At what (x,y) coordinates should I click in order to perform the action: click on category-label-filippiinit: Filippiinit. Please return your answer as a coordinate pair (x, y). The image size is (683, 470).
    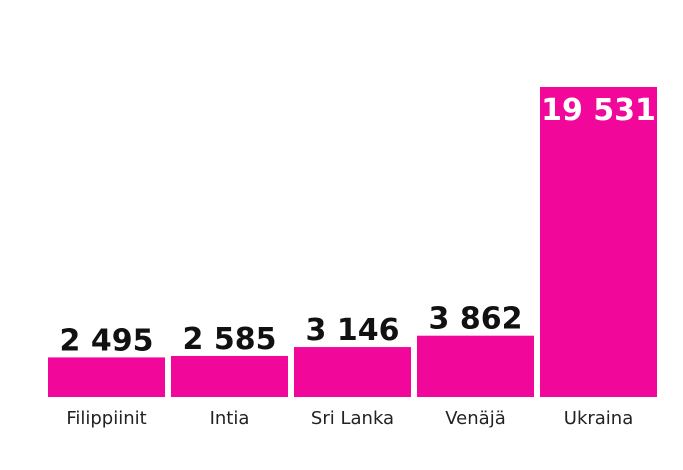
    Looking at the image, I should click on (106, 418).